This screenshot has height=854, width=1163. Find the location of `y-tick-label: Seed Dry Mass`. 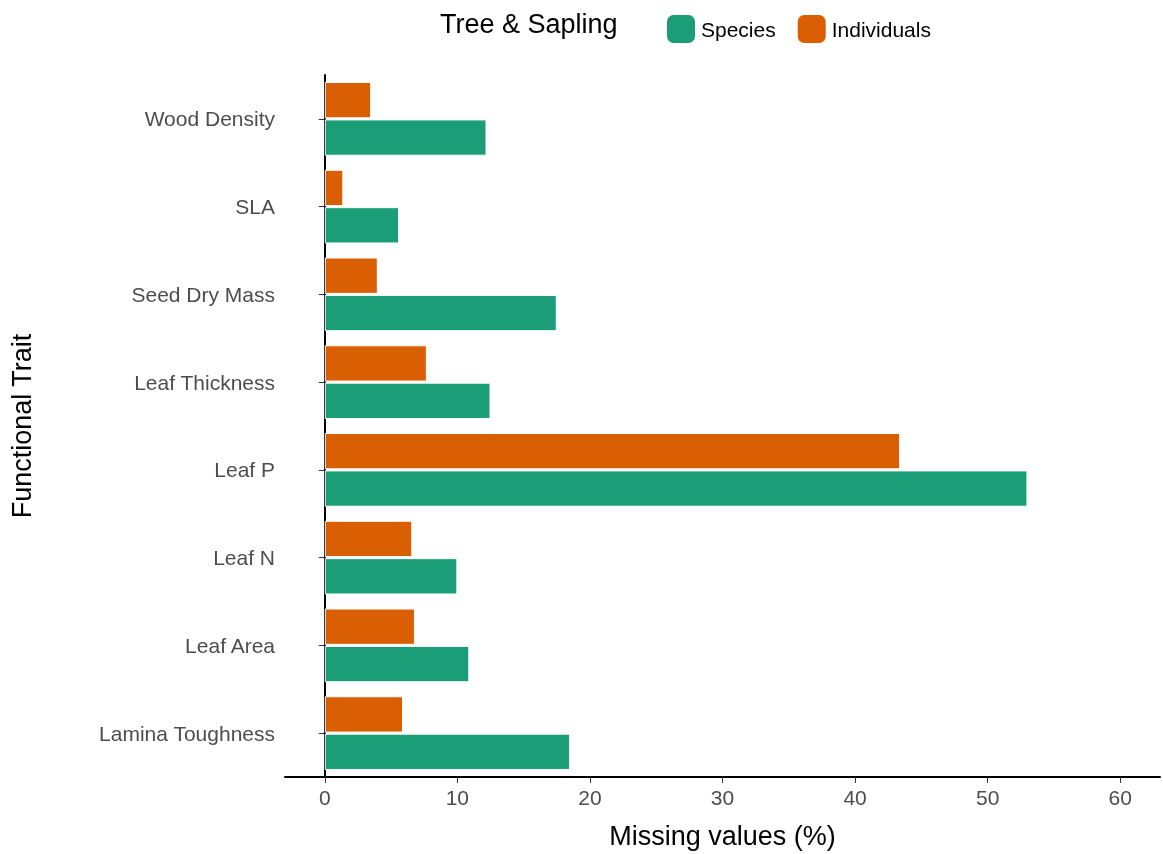

y-tick-label: Seed Dry Mass is located at coordinates (203, 294).